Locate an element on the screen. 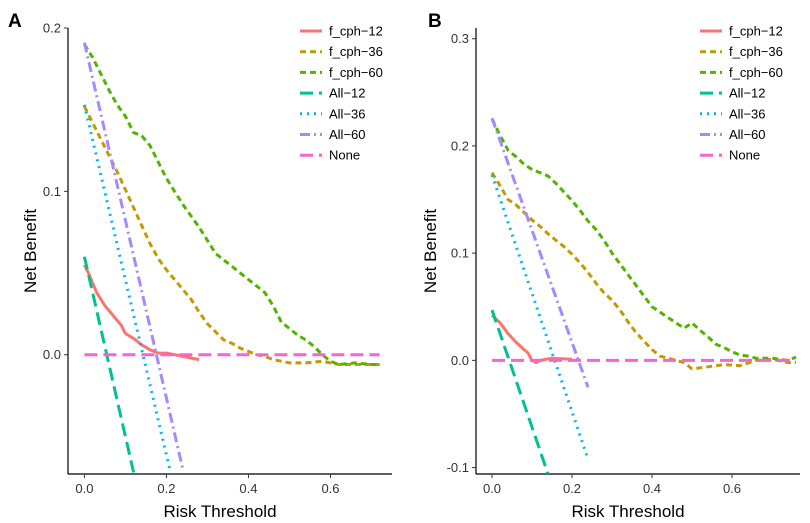 The height and width of the screenshot is (523, 810). panel-label: B is located at coordinates (435, 21).